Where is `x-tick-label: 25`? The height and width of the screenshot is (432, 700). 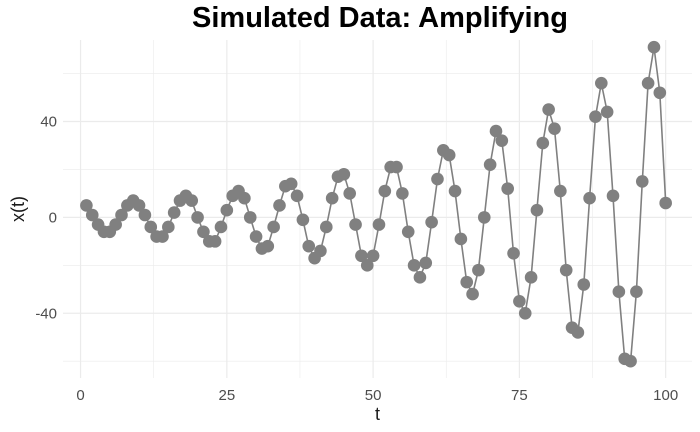 x-tick-label: 25 is located at coordinates (226, 395).